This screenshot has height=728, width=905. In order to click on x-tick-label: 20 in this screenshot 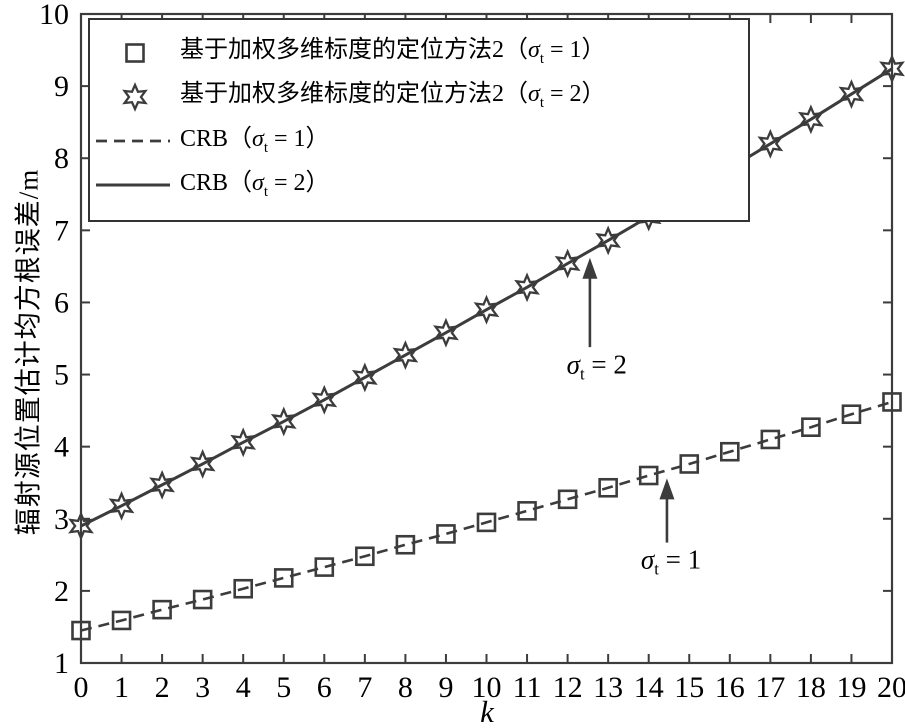, I will do `click(891, 687)`.